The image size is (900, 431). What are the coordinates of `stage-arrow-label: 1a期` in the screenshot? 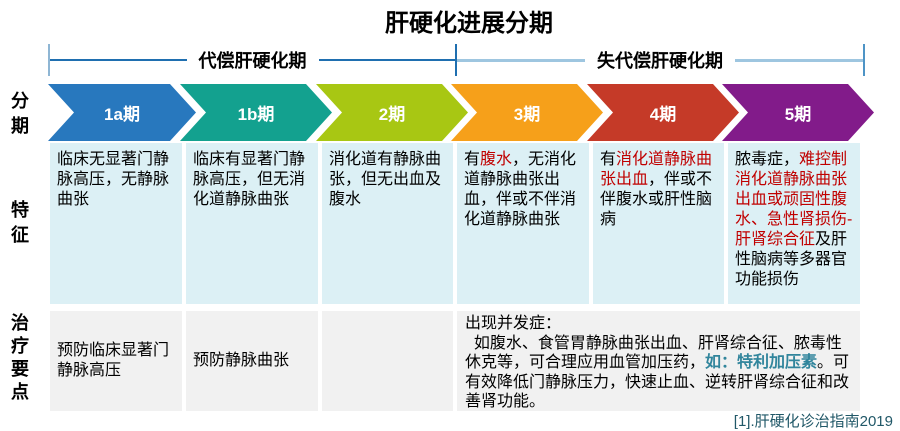 It's located at (122, 114).